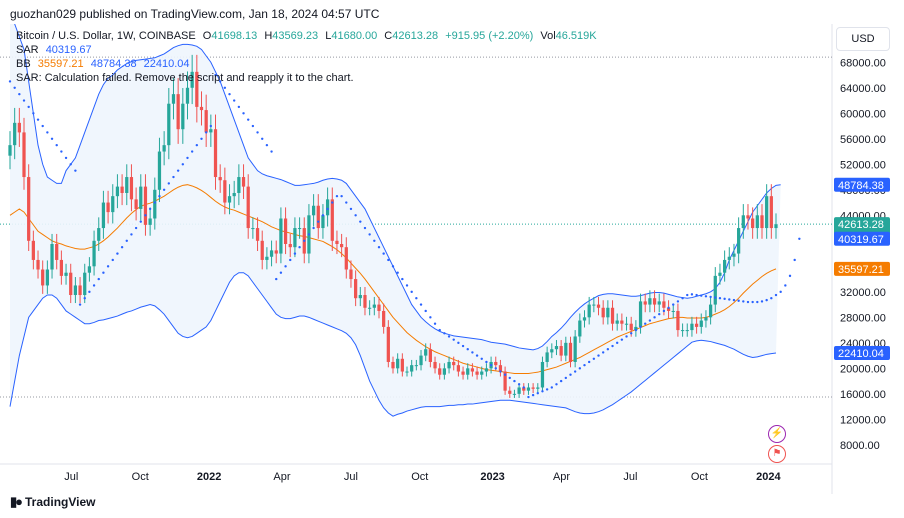 The height and width of the screenshot is (518, 904). I want to click on tradingview-logo: ▮● TradingView, so click(52, 502).